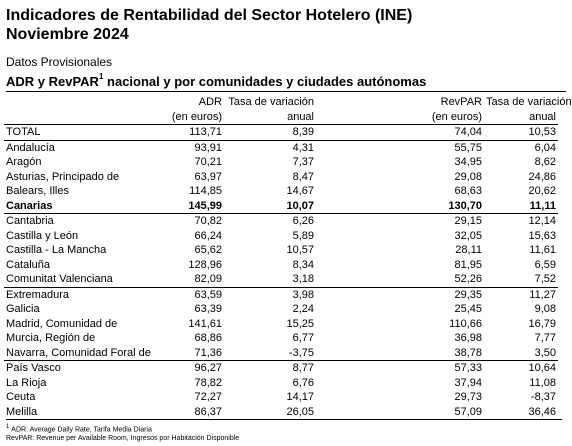 This screenshot has width=572, height=446. I want to click on revpar-variation: 16,79, so click(542, 323).